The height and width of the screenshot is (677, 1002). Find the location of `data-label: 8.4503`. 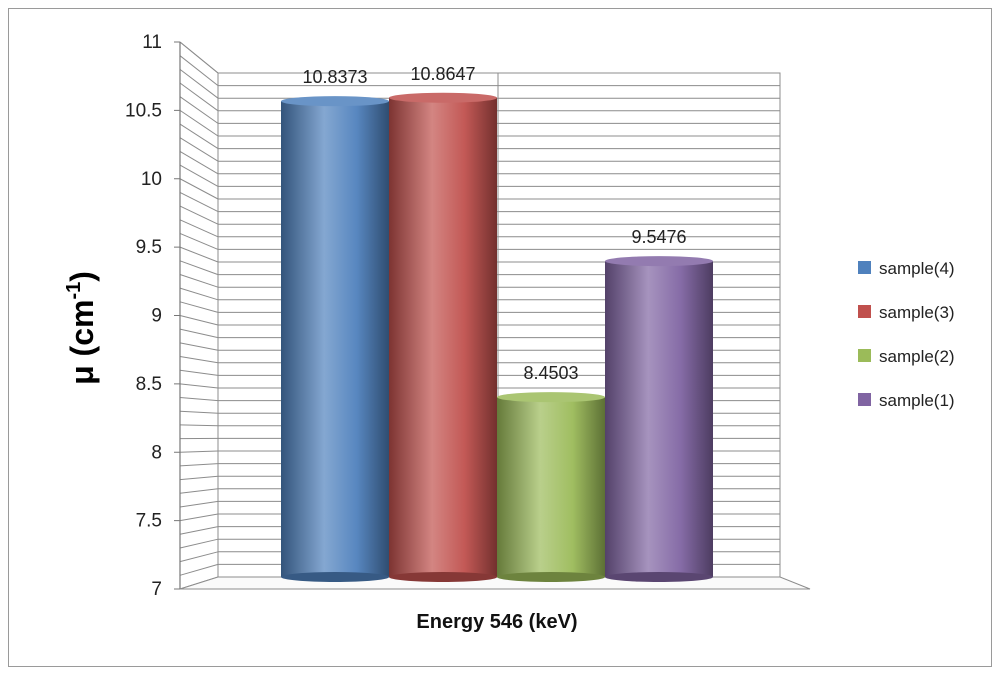

data-label: 8.4503 is located at coordinates (550, 373).